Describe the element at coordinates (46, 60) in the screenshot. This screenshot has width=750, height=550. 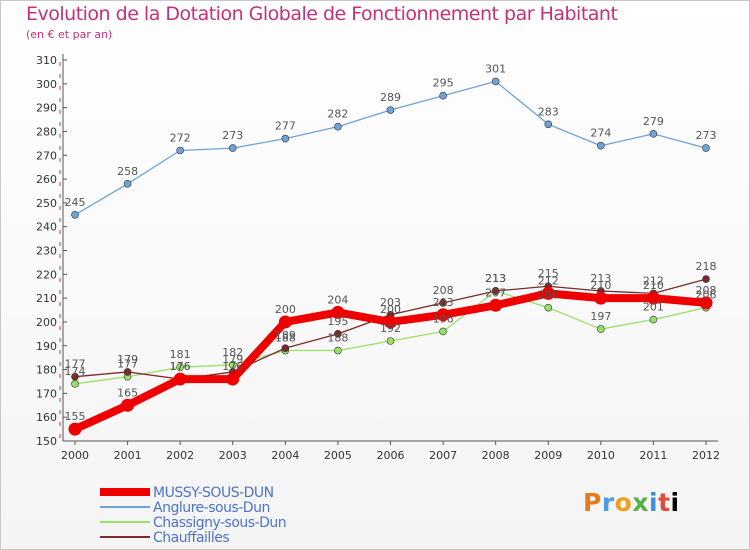
I see `y-tick-label: 310` at that location.